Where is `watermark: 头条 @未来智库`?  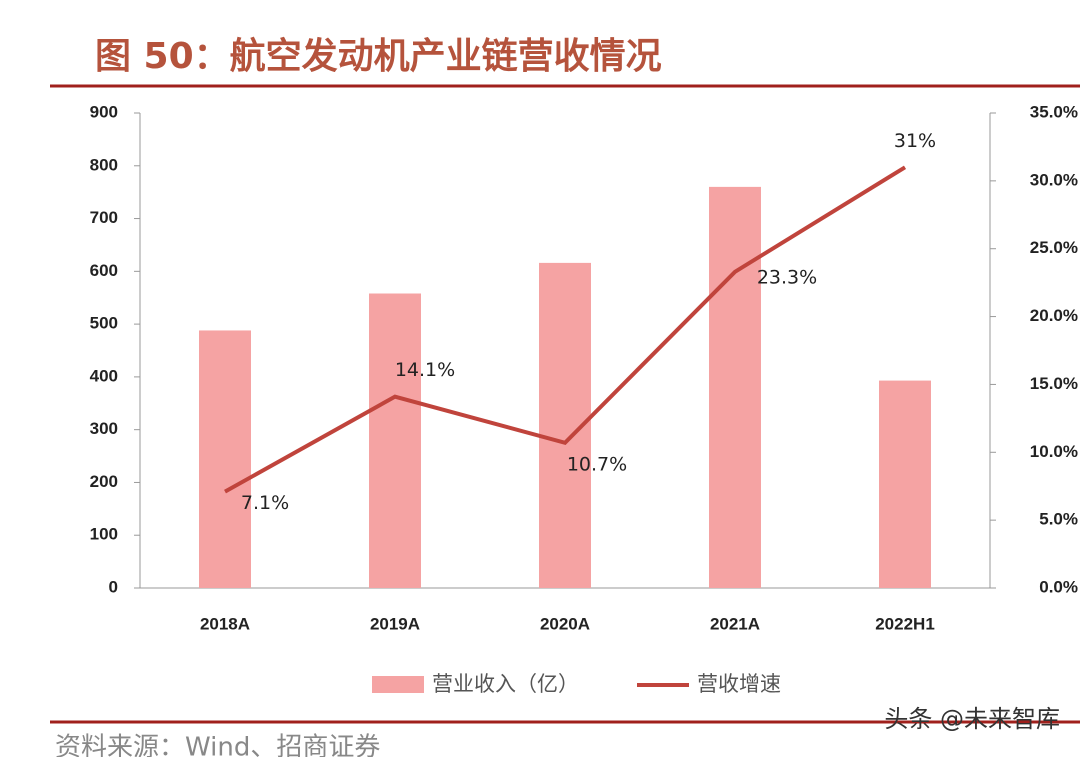
watermark: 头条 @未来智库 is located at coordinates (972, 719).